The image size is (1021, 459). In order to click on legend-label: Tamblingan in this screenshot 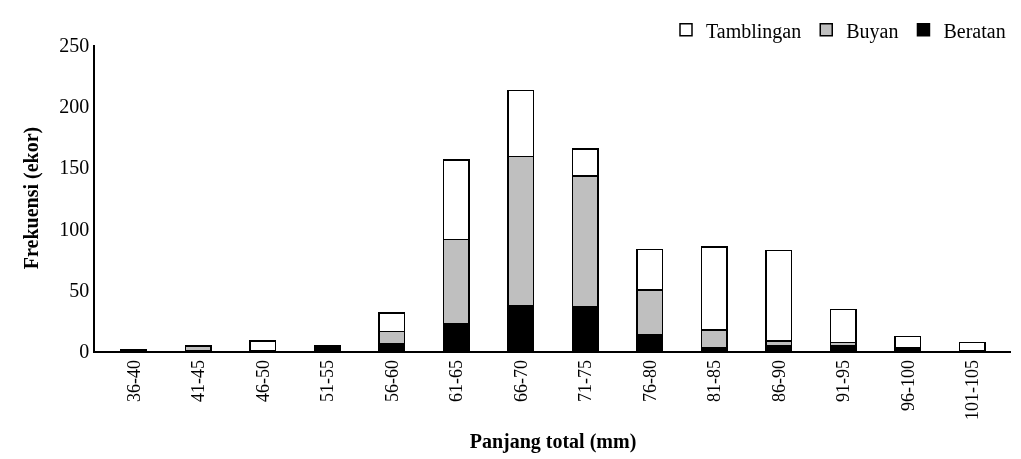, I will do `click(754, 31)`.